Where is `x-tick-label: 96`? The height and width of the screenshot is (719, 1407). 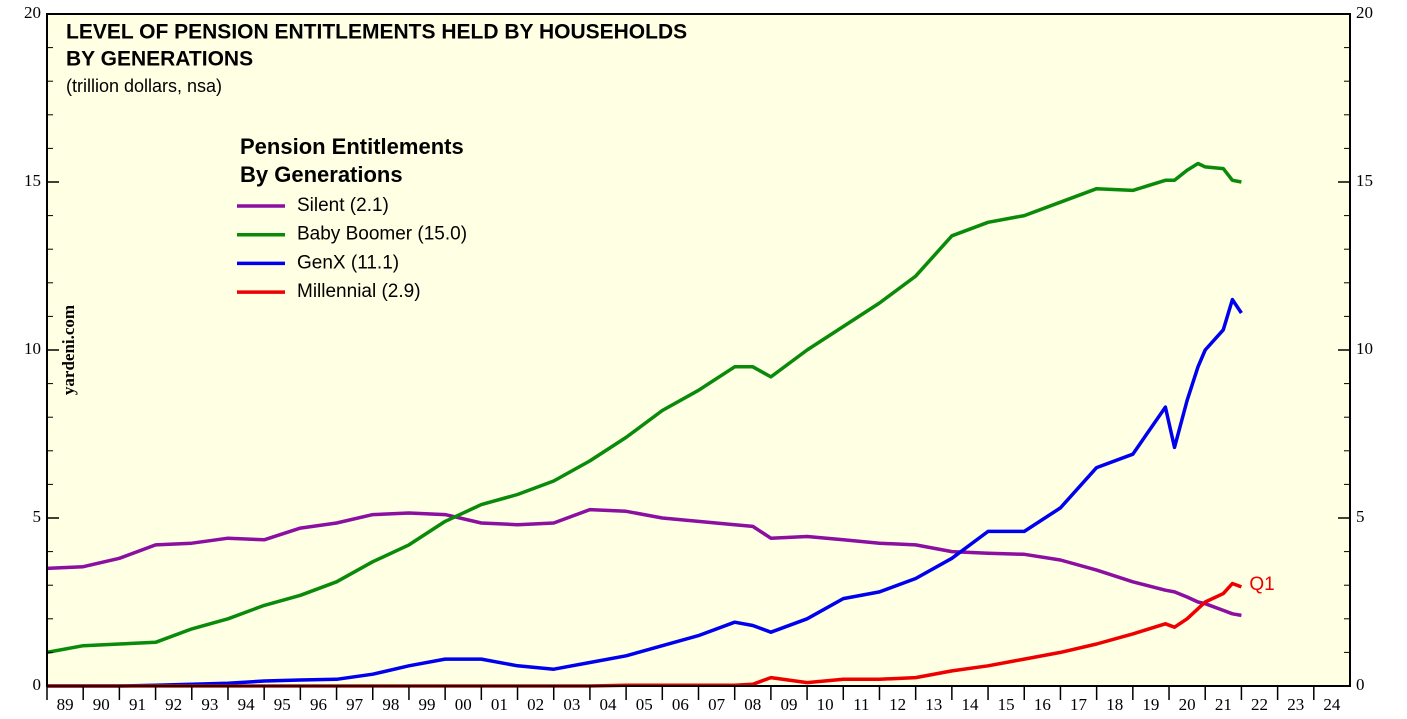 x-tick-label: 96 is located at coordinates (318, 704).